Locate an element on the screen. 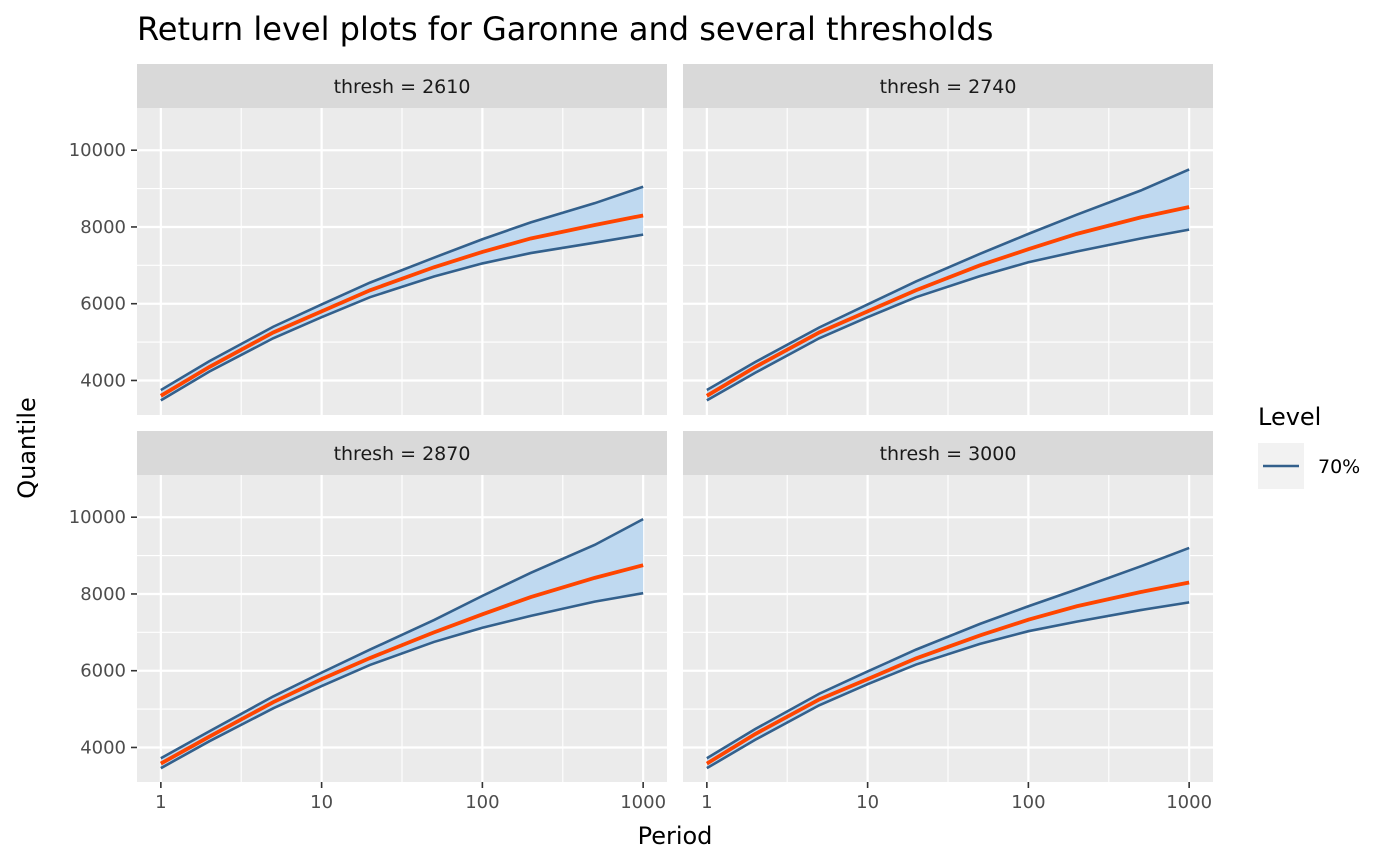 This screenshot has width=1400, height=866. facet-strip-label: thresh = 3000 is located at coordinates (948, 454).